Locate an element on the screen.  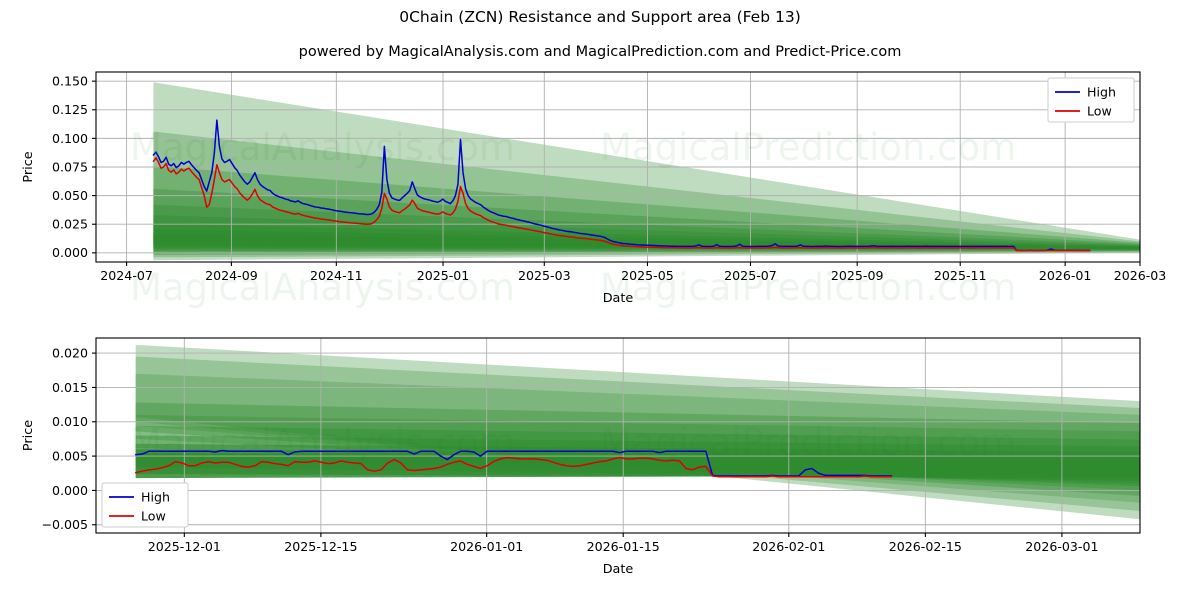
xtick-label: 2024-09 is located at coordinates (231, 275).